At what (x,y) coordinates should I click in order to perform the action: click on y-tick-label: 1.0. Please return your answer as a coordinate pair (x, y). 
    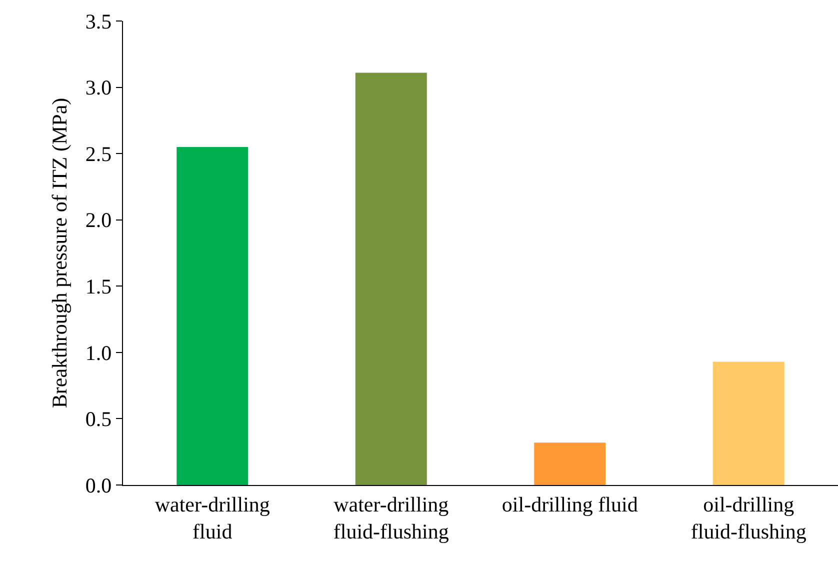
    Looking at the image, I should click on (98, 352).